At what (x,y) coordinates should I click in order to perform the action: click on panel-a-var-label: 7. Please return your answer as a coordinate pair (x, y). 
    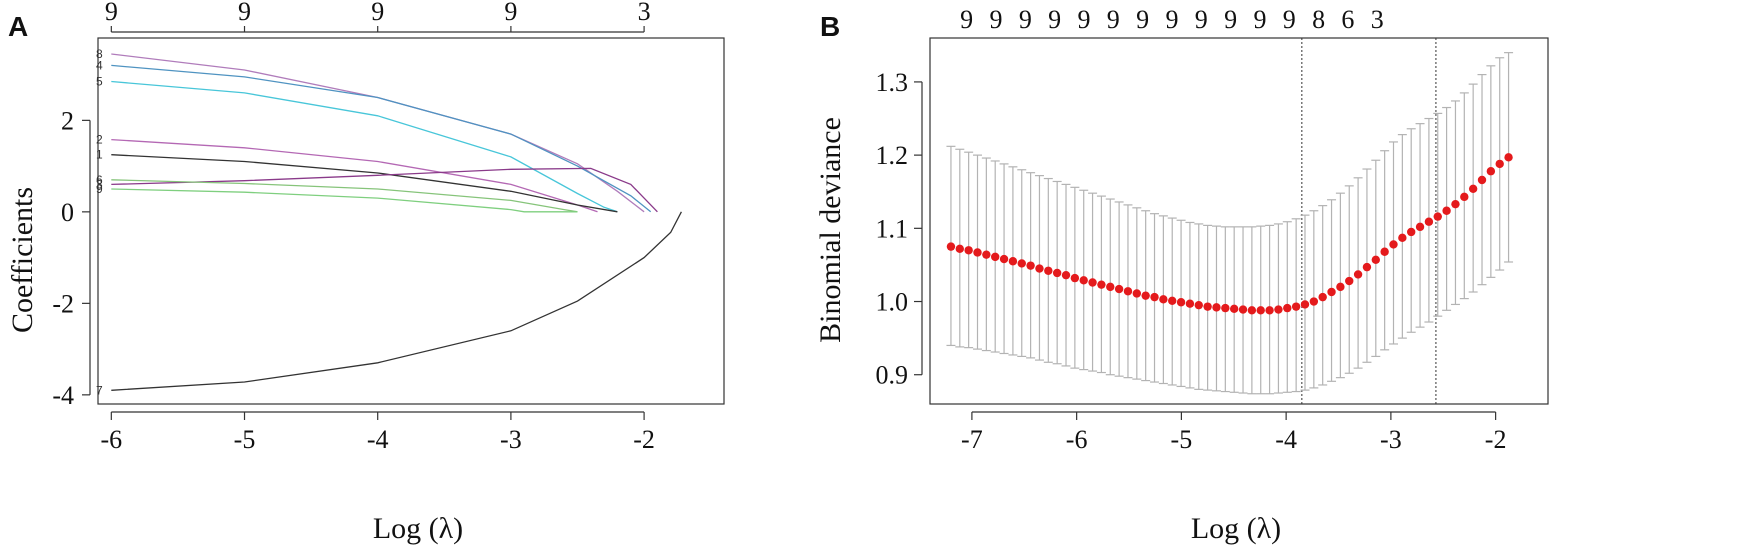
    Looking at the image, I should click on (99, 390).